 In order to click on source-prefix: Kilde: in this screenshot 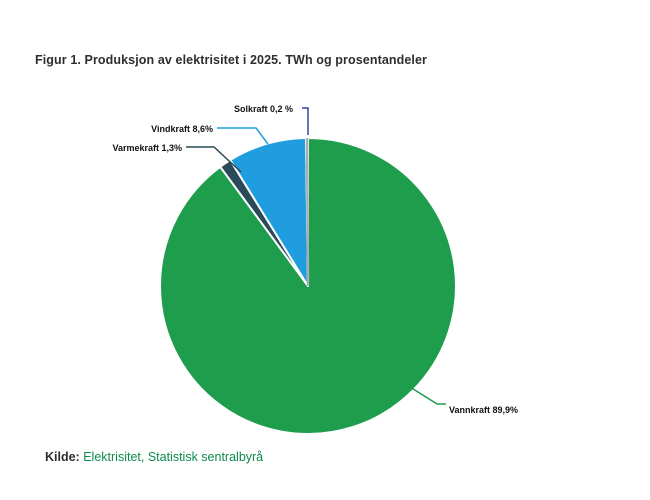, I will do `click(62, 457)`.